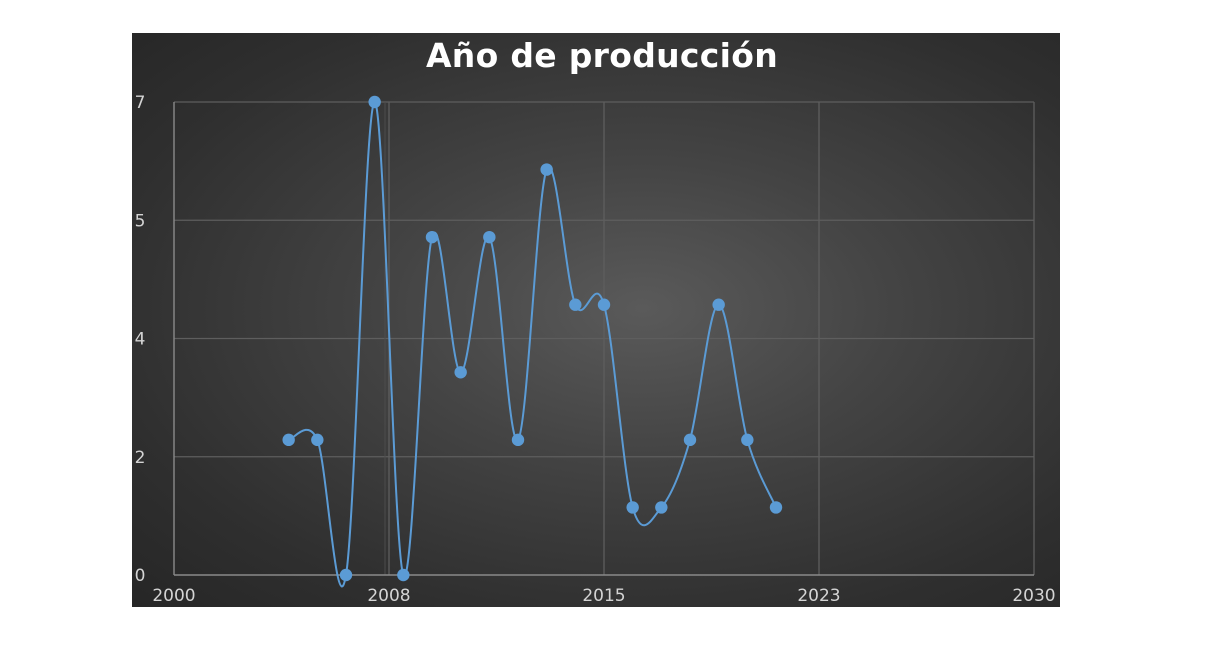 The image size is (1207, 649). I want to click on x-tick-label: 2000, so click(173, 596).